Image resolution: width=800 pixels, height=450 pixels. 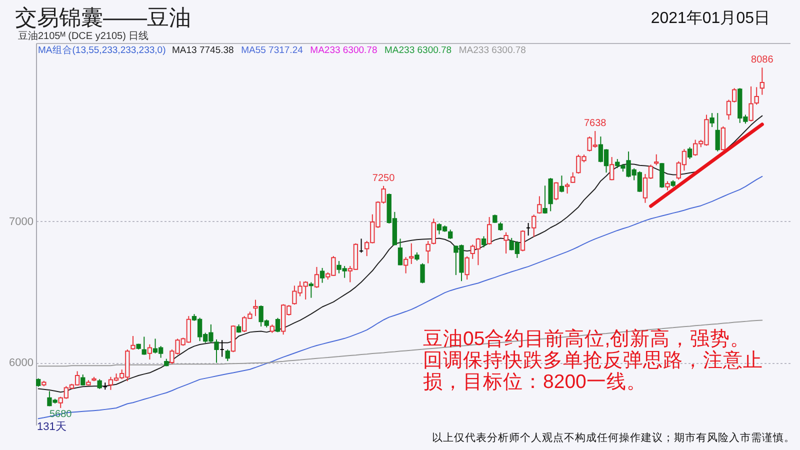 What do you see at coordinates (613, 437) in the screenshot?
I see `text: 以上仅代表分析师个人观点不构成任何操作建议；期市有风险入市需谨慎。` at bounding box center [613, 437].